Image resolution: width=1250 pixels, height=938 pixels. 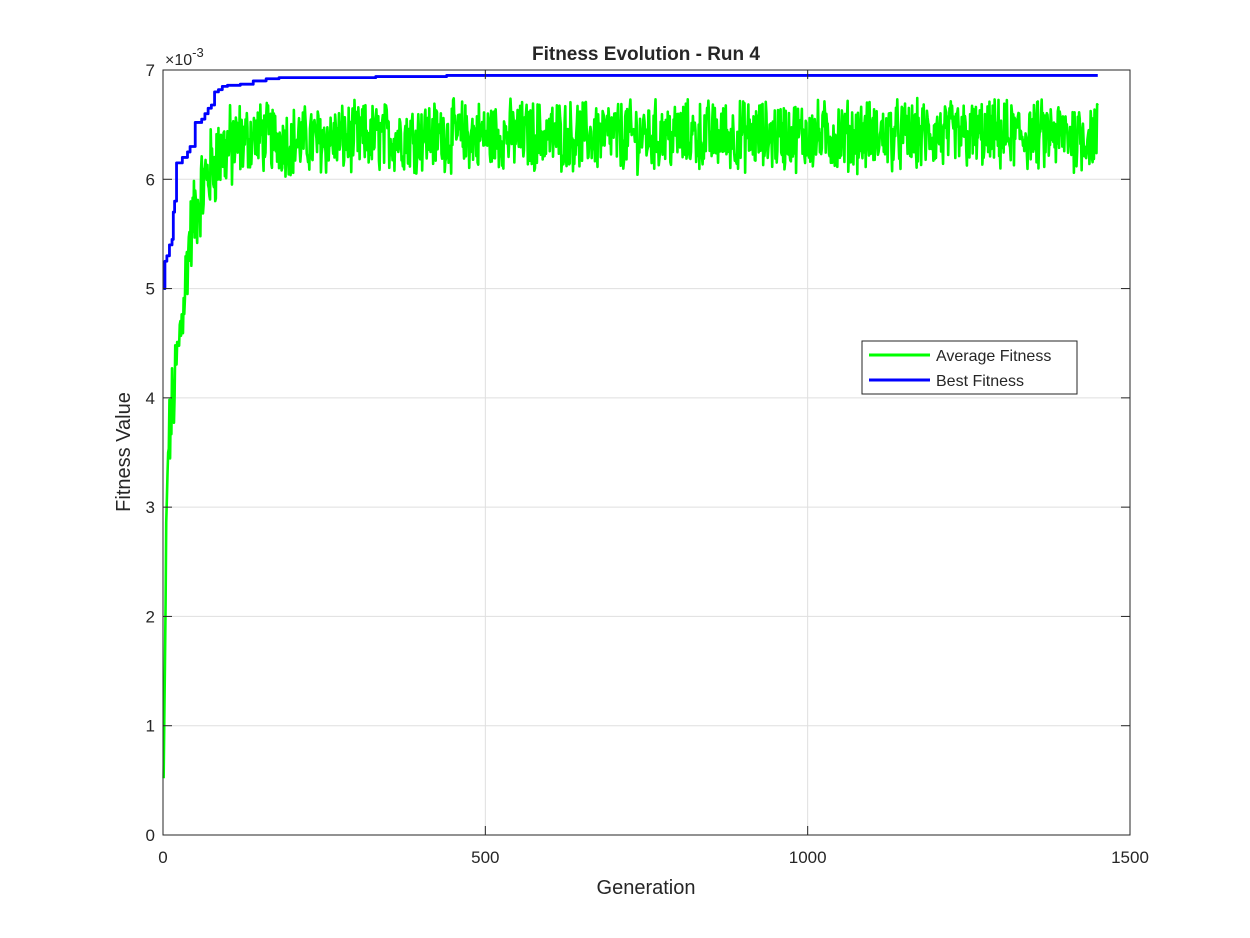 I want to click on y-tick-label: 3, so click(x=150, y=507).